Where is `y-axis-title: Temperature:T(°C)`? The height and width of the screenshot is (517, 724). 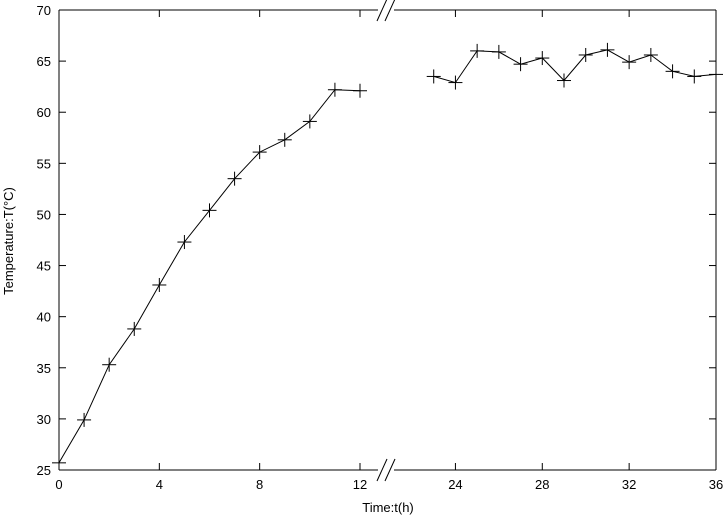
y-axis-title: Temperature:T(°C) is located at coordinates (8, 241).